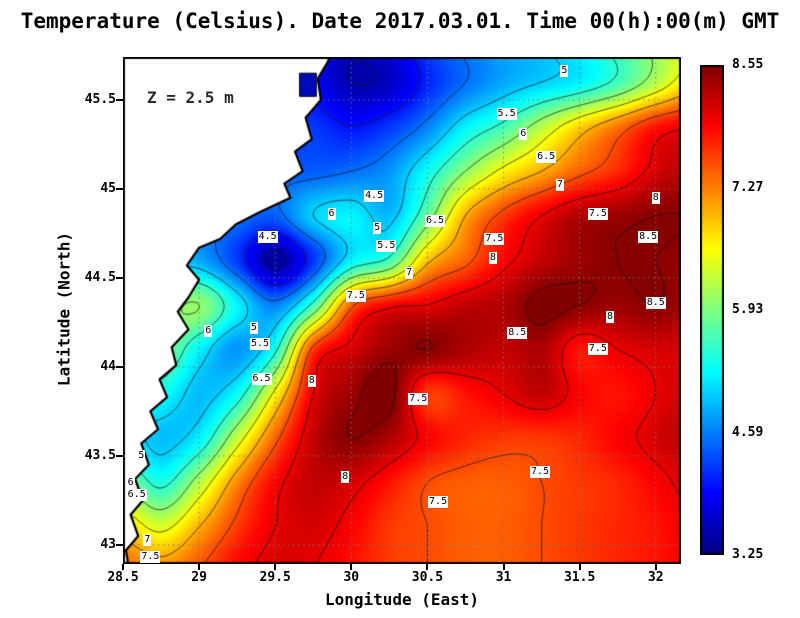 The height and width of the screenshot is (618, 800). What do you see at coordinates (579, 577) in the screenshot?
I see `x-tick-label: 31.5` at bounding box center [579, 577].